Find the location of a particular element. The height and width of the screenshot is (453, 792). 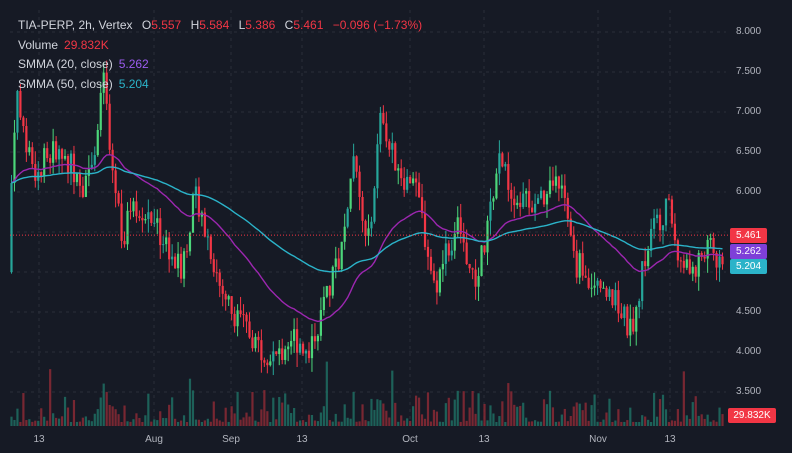

low-label: L is located at coordinates (242, 25).